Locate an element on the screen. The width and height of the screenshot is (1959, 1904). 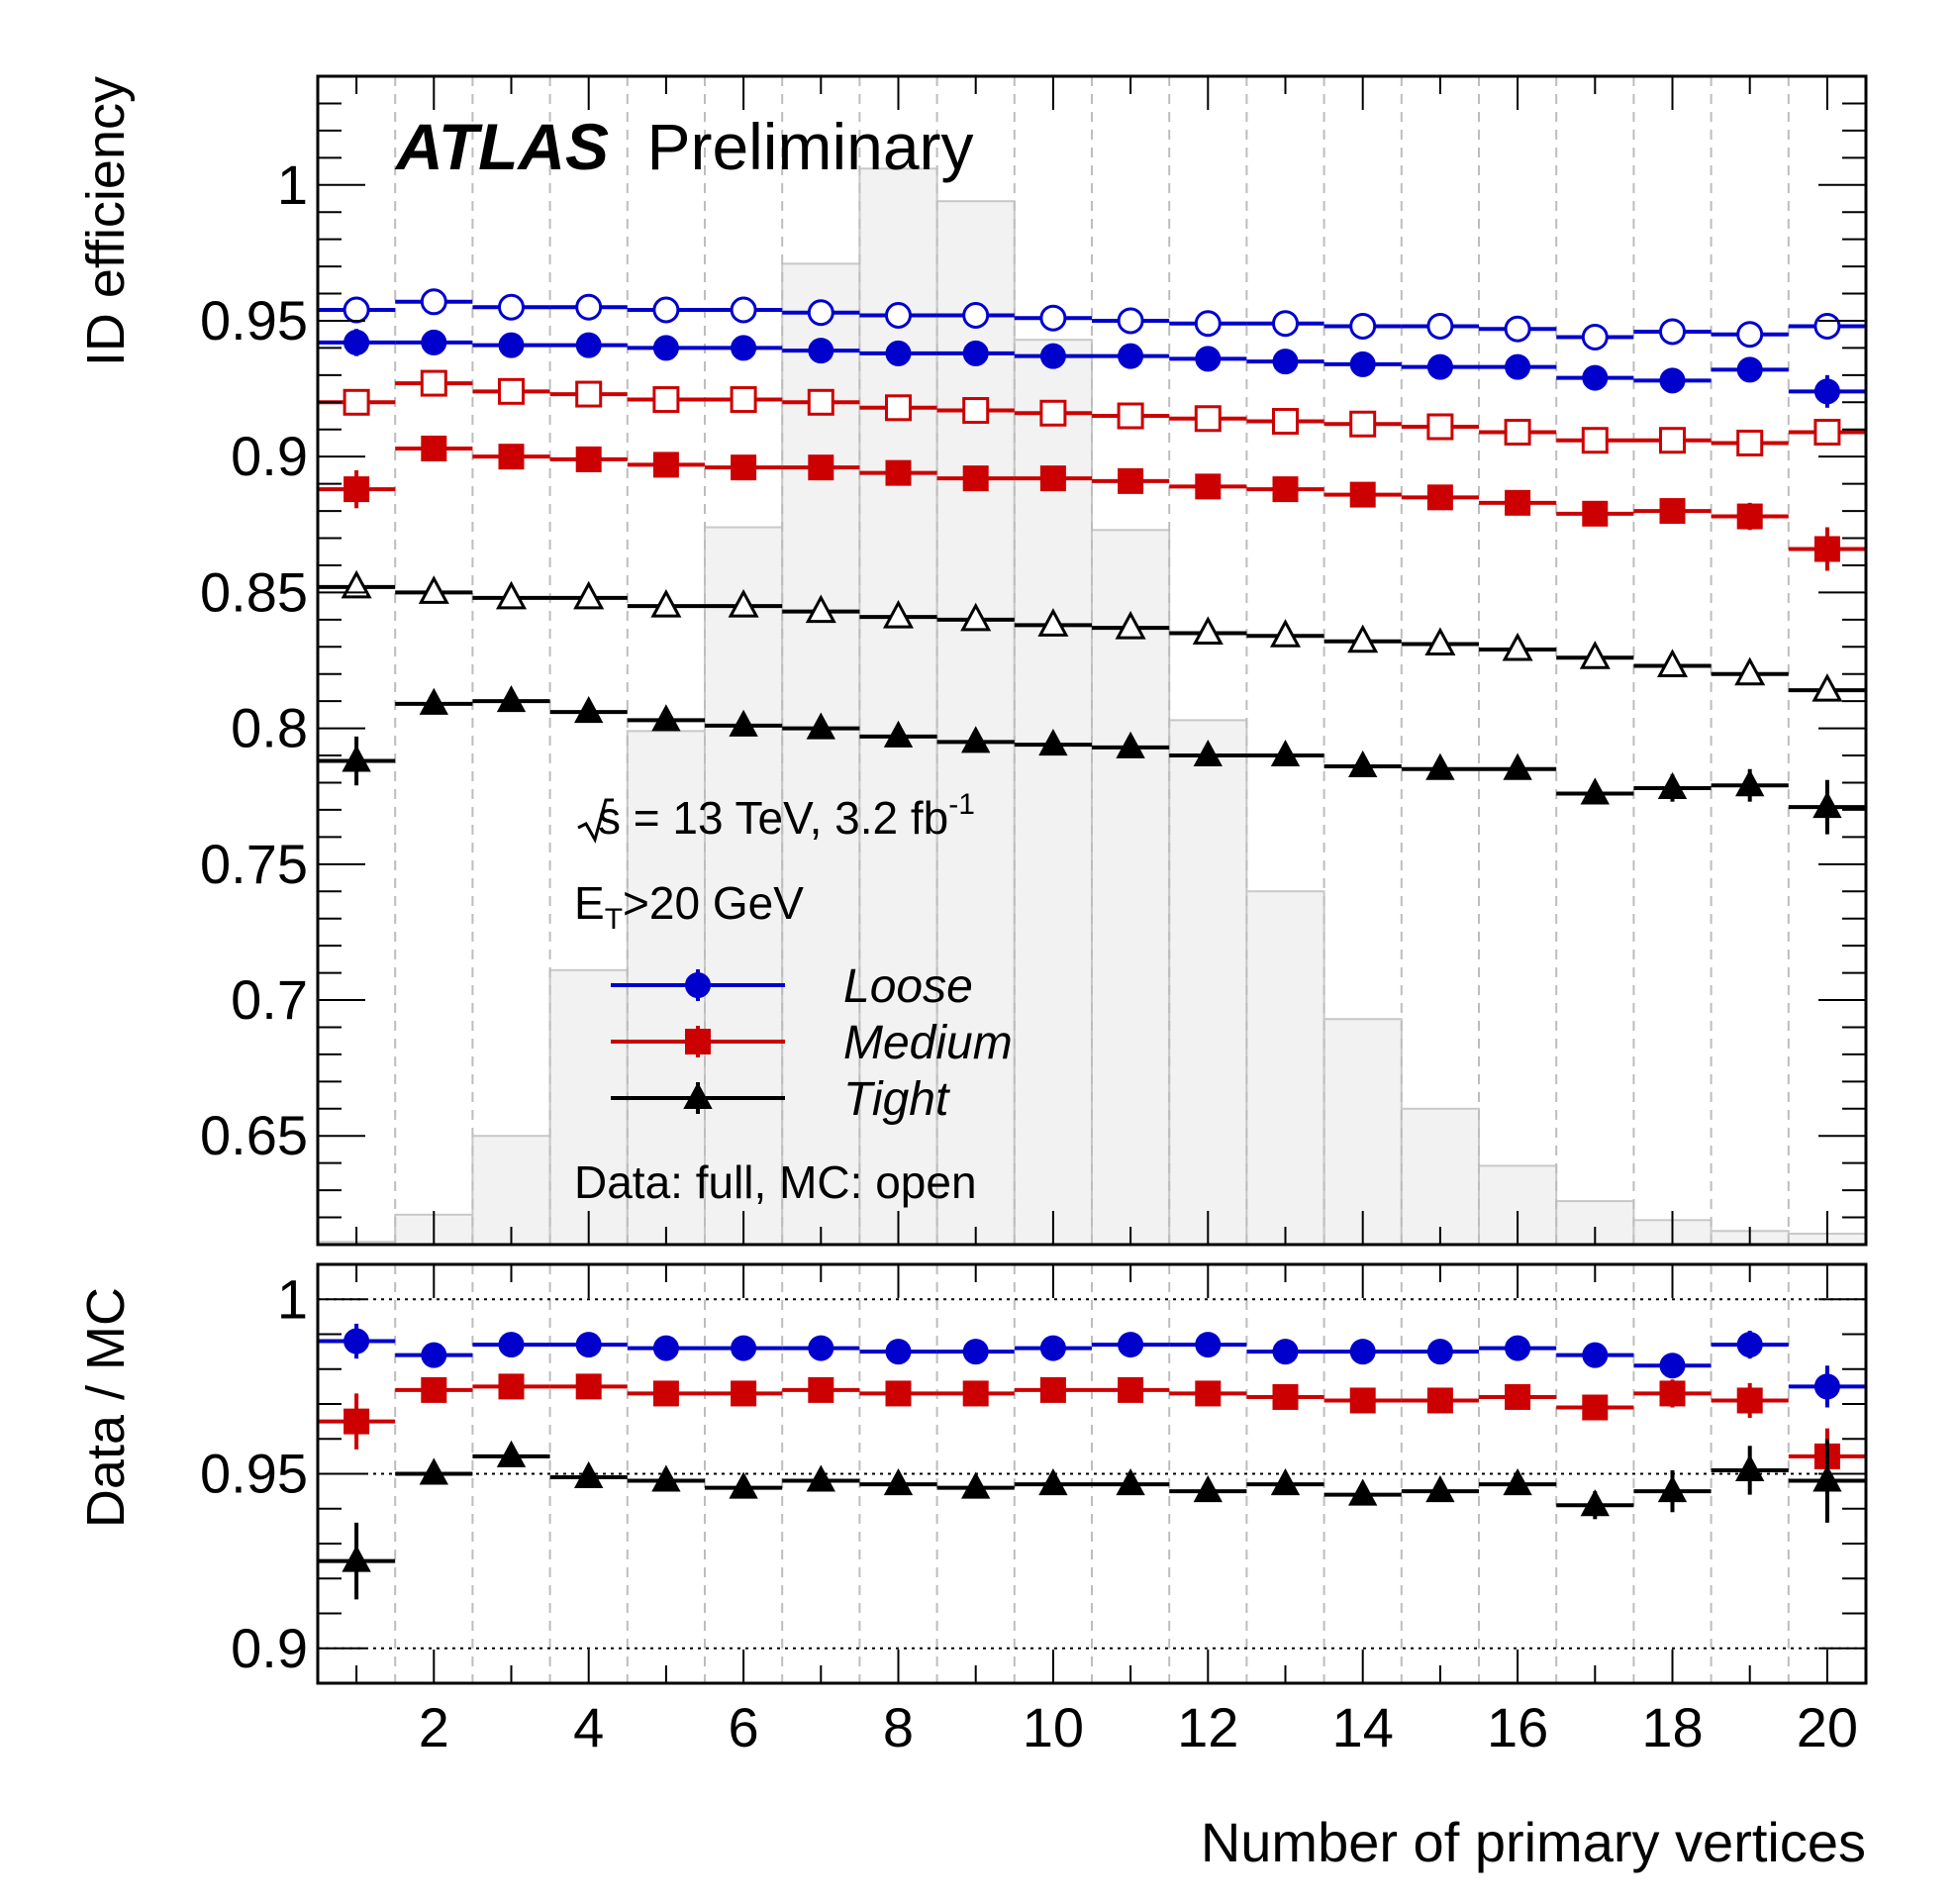
et-cut-annotation: ET>20 GeV is located at coordinates (689, 906).